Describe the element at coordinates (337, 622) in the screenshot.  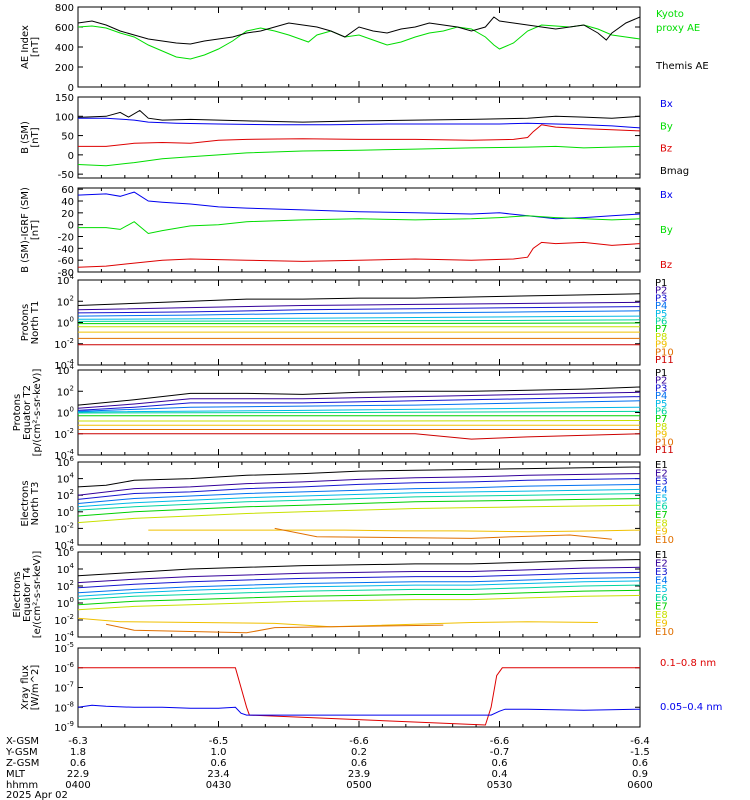
I see `series-e9` at that location.